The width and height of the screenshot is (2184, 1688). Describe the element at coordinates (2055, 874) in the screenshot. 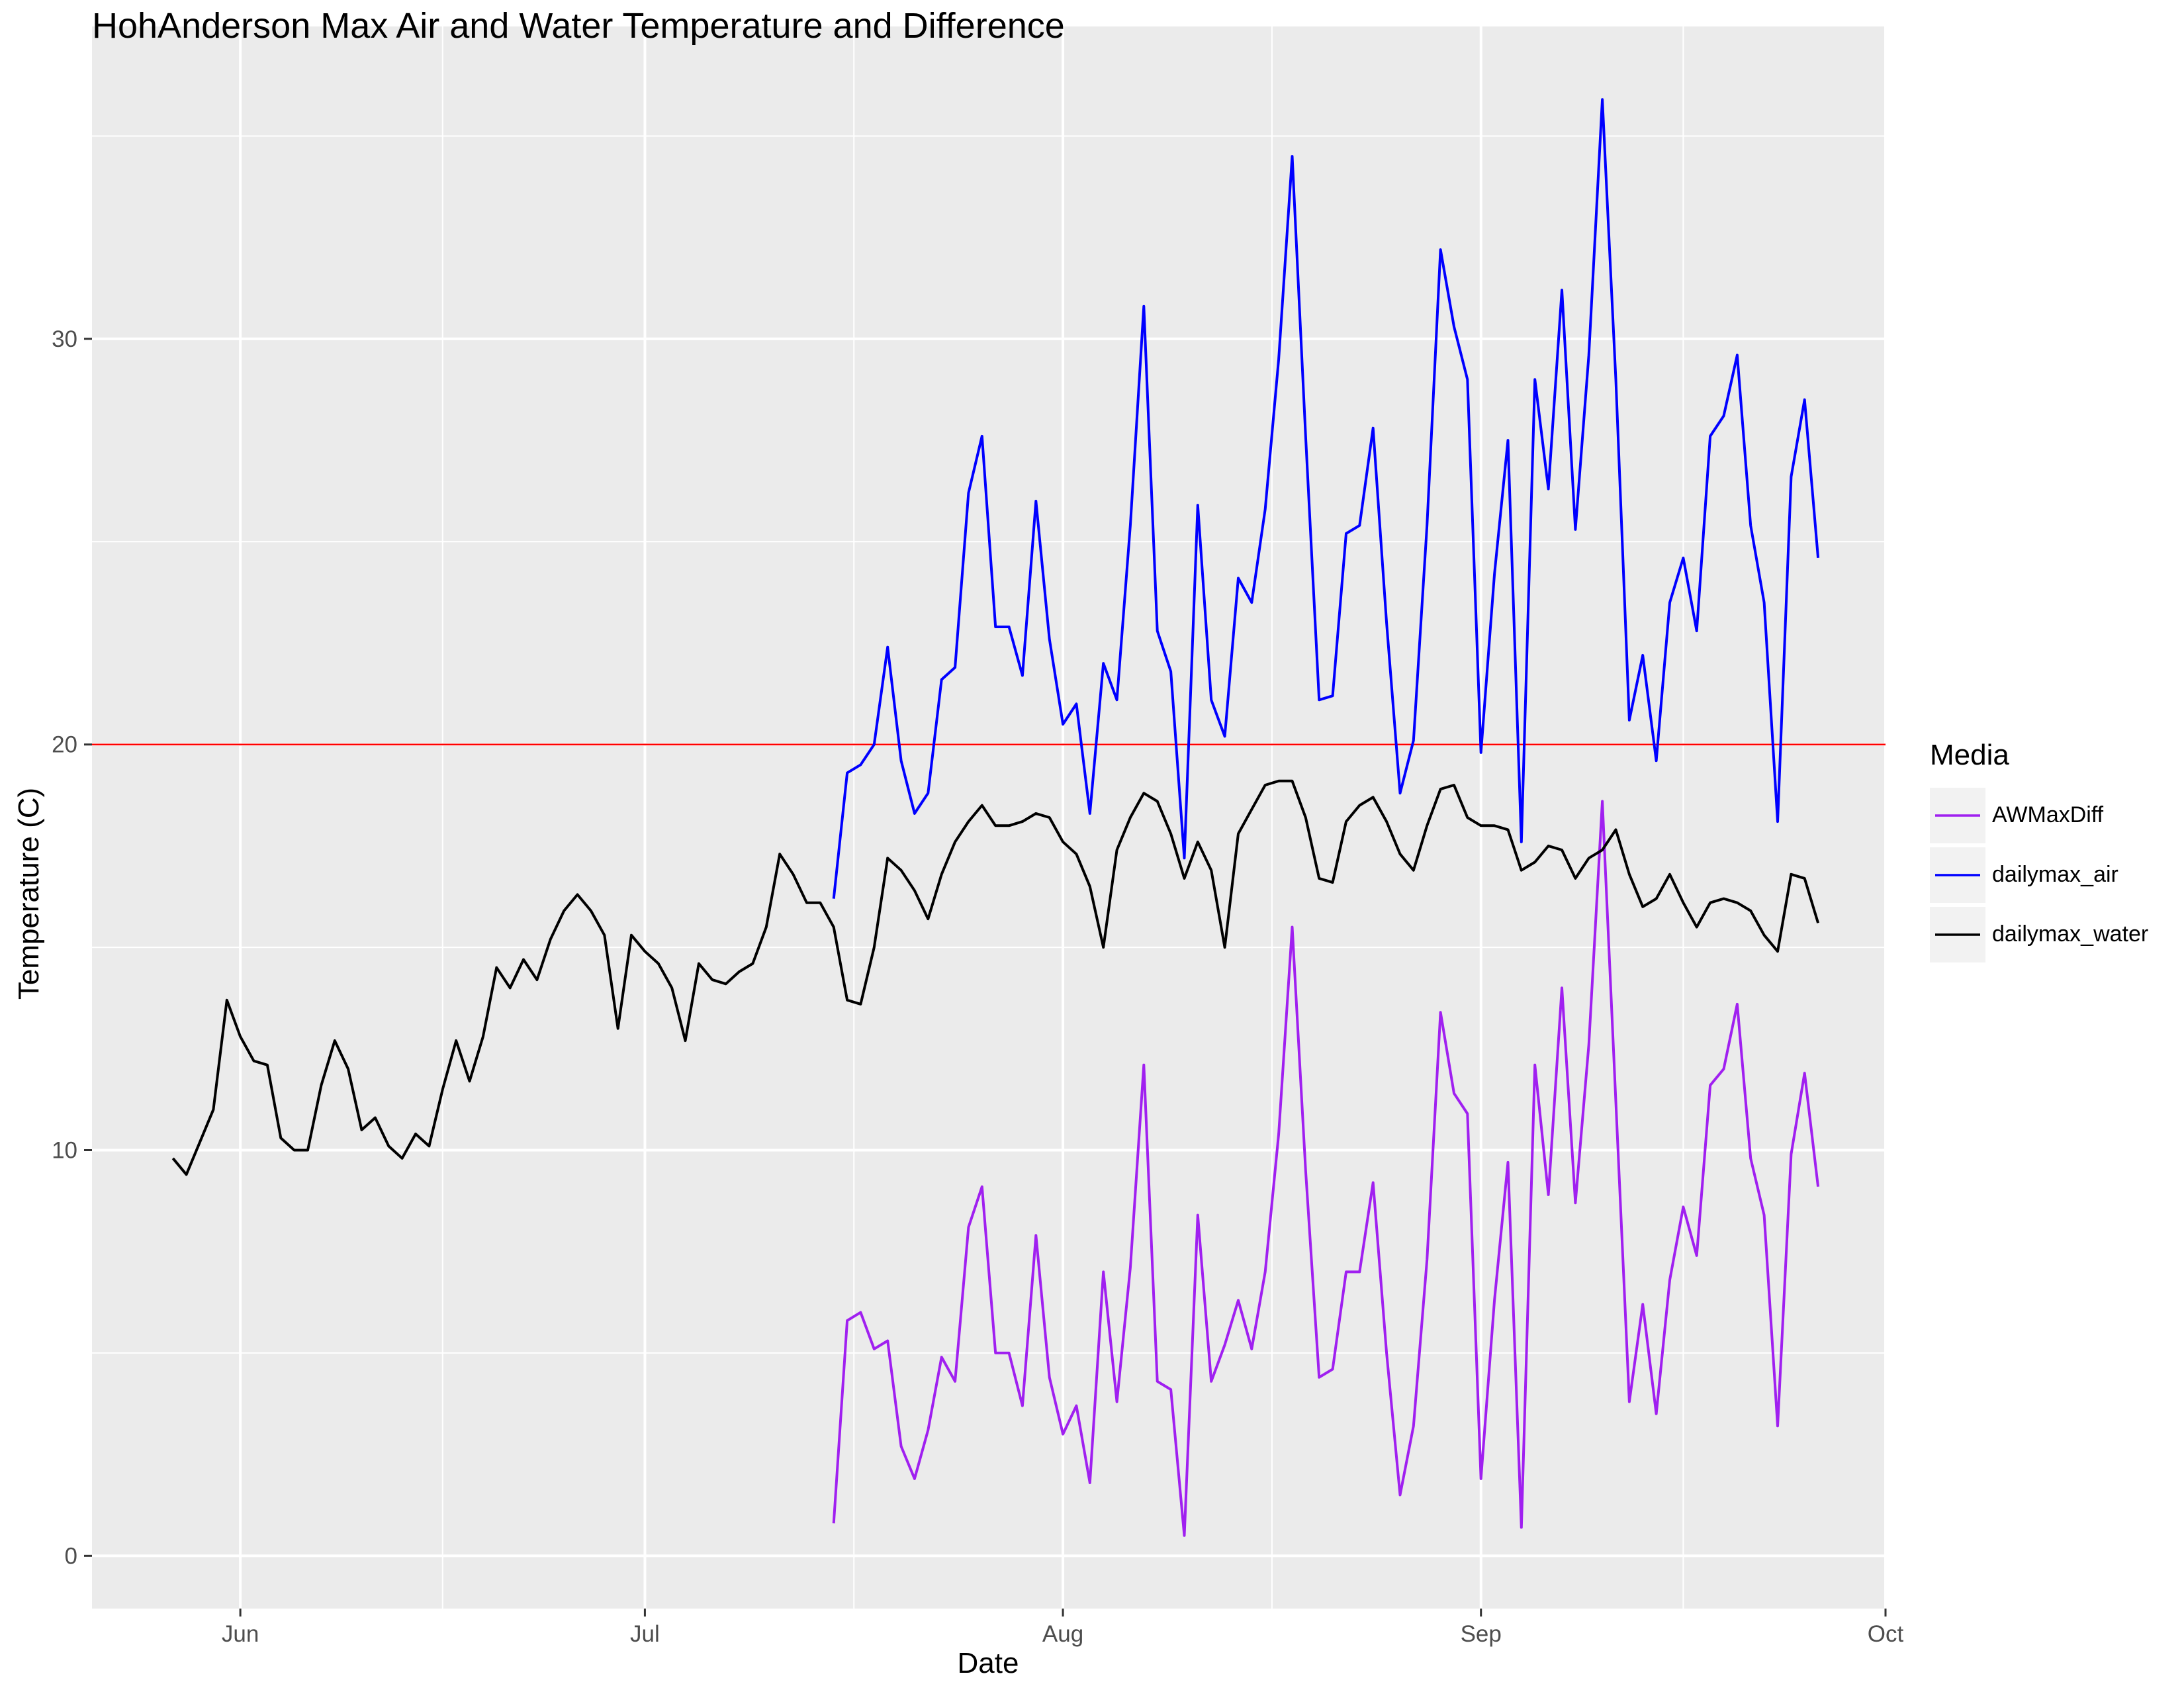

I see `legend-label-dailymax-air: dailymax_air` at that location.